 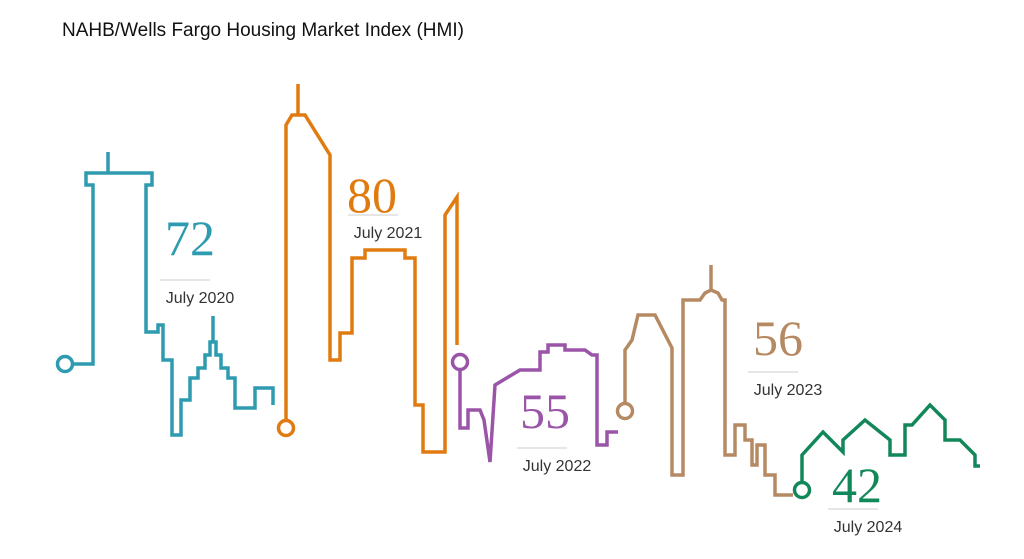 What do you see at coordinates (372, 195) in the screenshot?
I see `index-value: 80` at bounding box center [372, 195].